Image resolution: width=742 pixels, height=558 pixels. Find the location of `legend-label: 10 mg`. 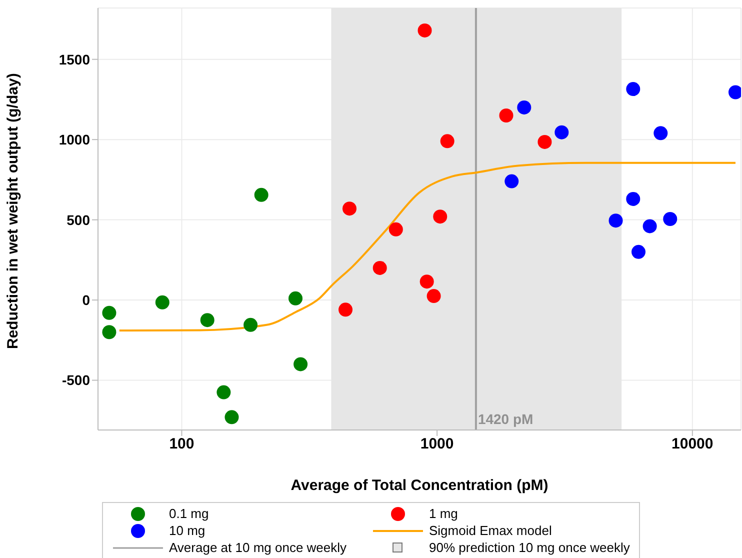

legend-label: 10 mg is located at coordinates (187, 530).